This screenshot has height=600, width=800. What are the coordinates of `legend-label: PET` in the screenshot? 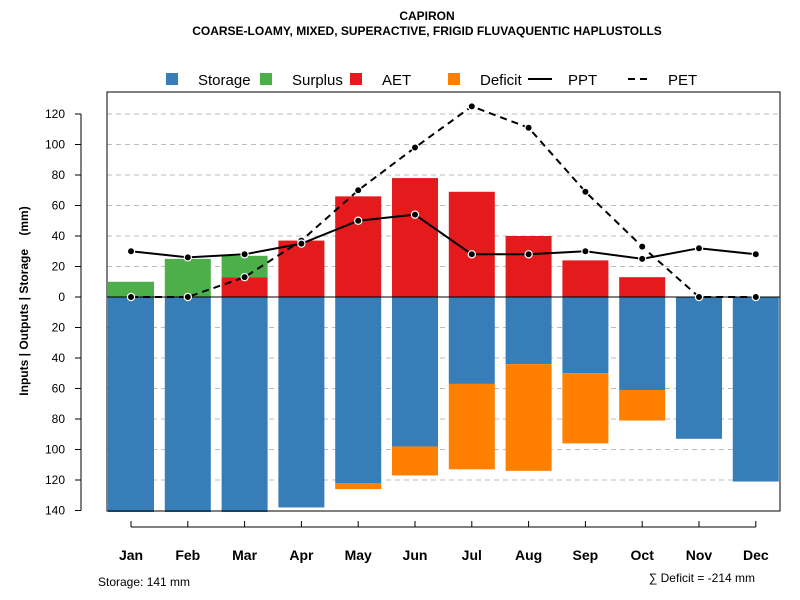 It's located at (682, 80).